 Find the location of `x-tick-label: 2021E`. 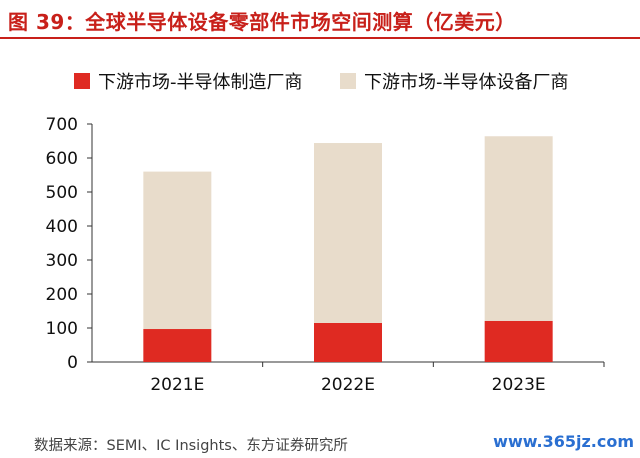

x-tick-label: 2021E is located at coordinates (177, 385).